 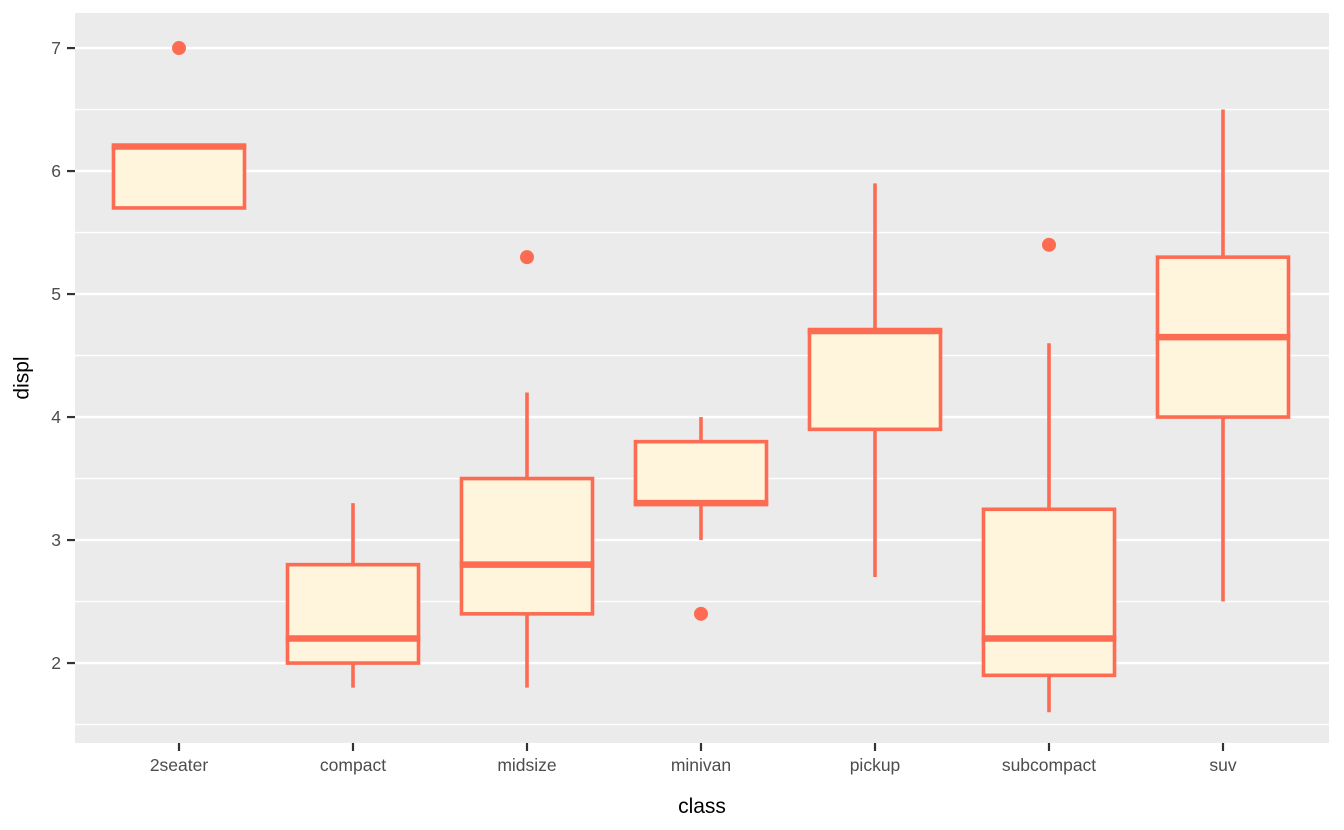 What do you see at coordinates (526, 765) in the screenshot?
I see `x-tick-label-midsize: midsize` at bounding box center [526, 765].